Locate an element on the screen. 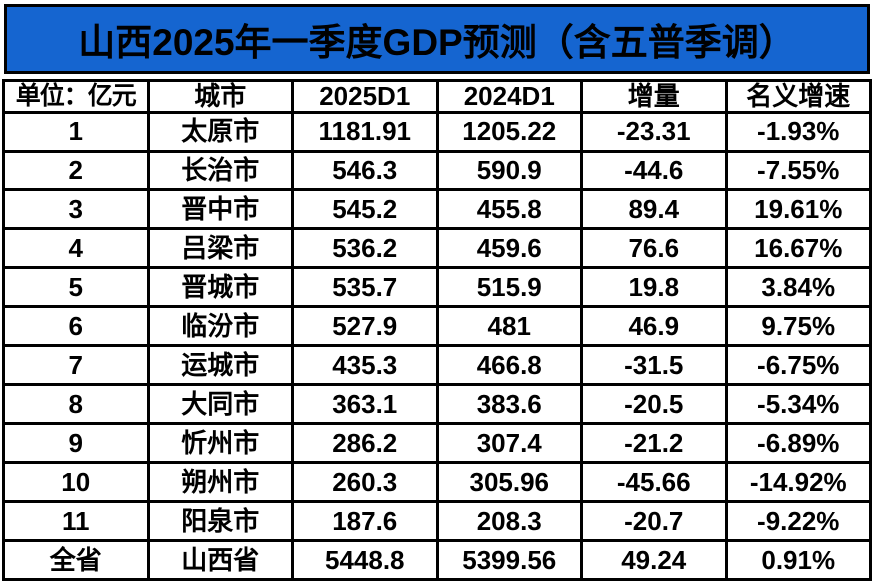 The image size is (874, 581). cell-2025d1: 5448.8 is located at coordinates (365, 559).